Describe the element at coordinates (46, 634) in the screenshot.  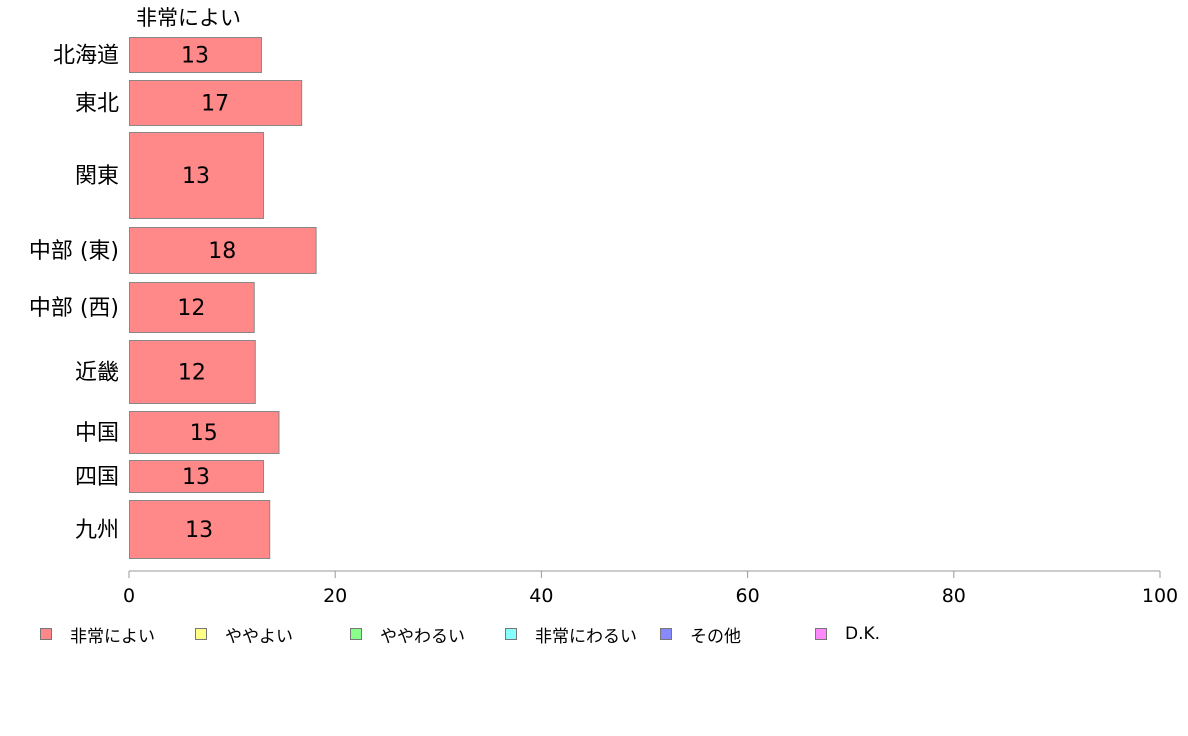
I see `legend-swatch-very-good` at that location.